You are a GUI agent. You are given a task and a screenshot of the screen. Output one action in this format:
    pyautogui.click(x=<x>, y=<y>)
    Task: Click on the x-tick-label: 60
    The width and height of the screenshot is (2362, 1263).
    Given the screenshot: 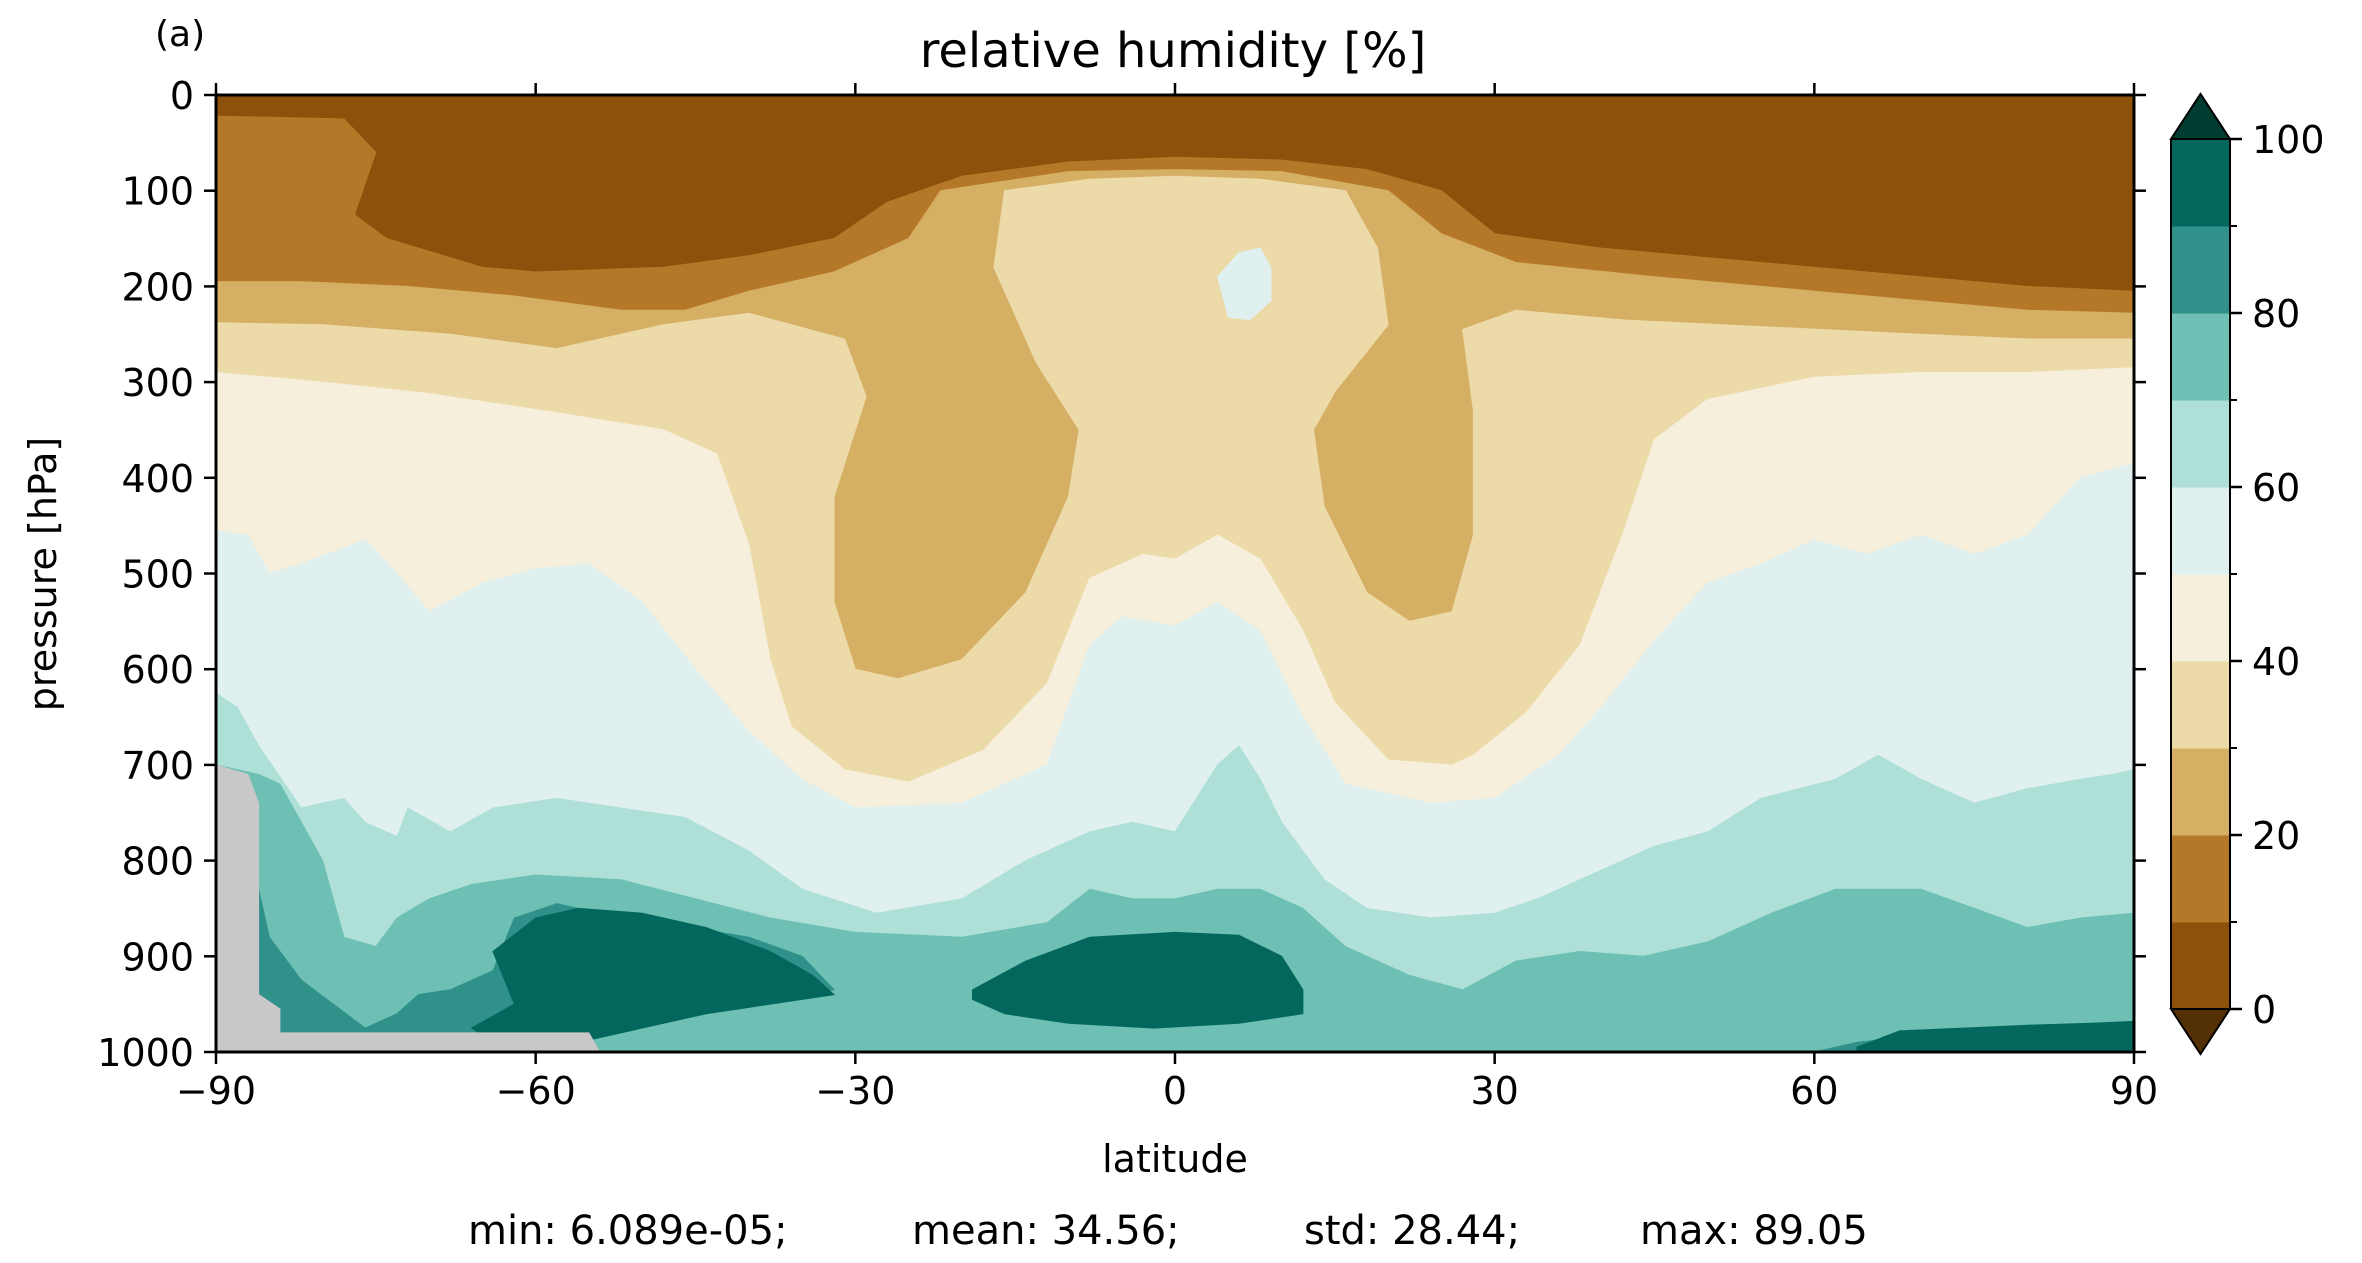 What is the action you would take?
    pyautogui.click(x=1814, y=1091)
    